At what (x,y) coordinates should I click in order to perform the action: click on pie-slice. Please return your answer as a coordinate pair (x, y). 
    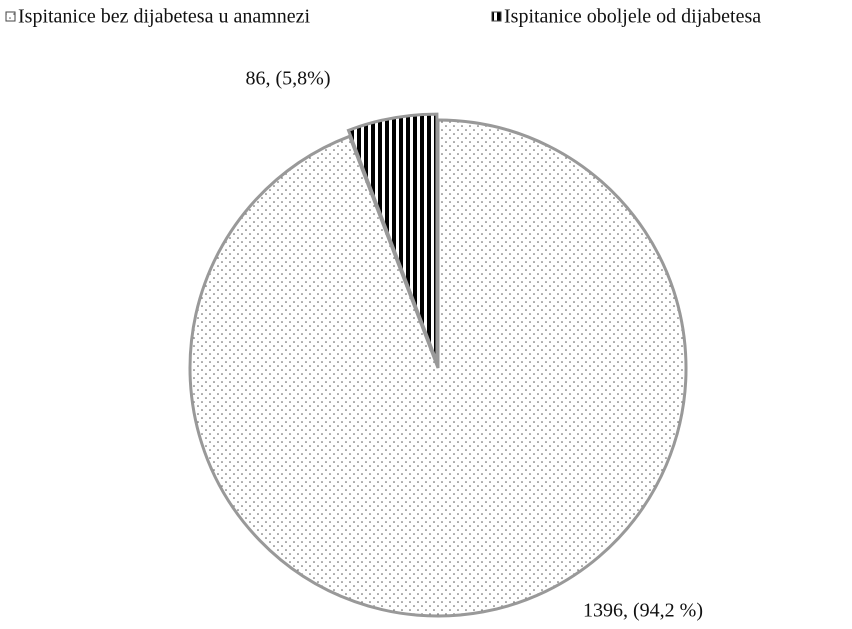
    Looking at the image, I should click on (392, 237).